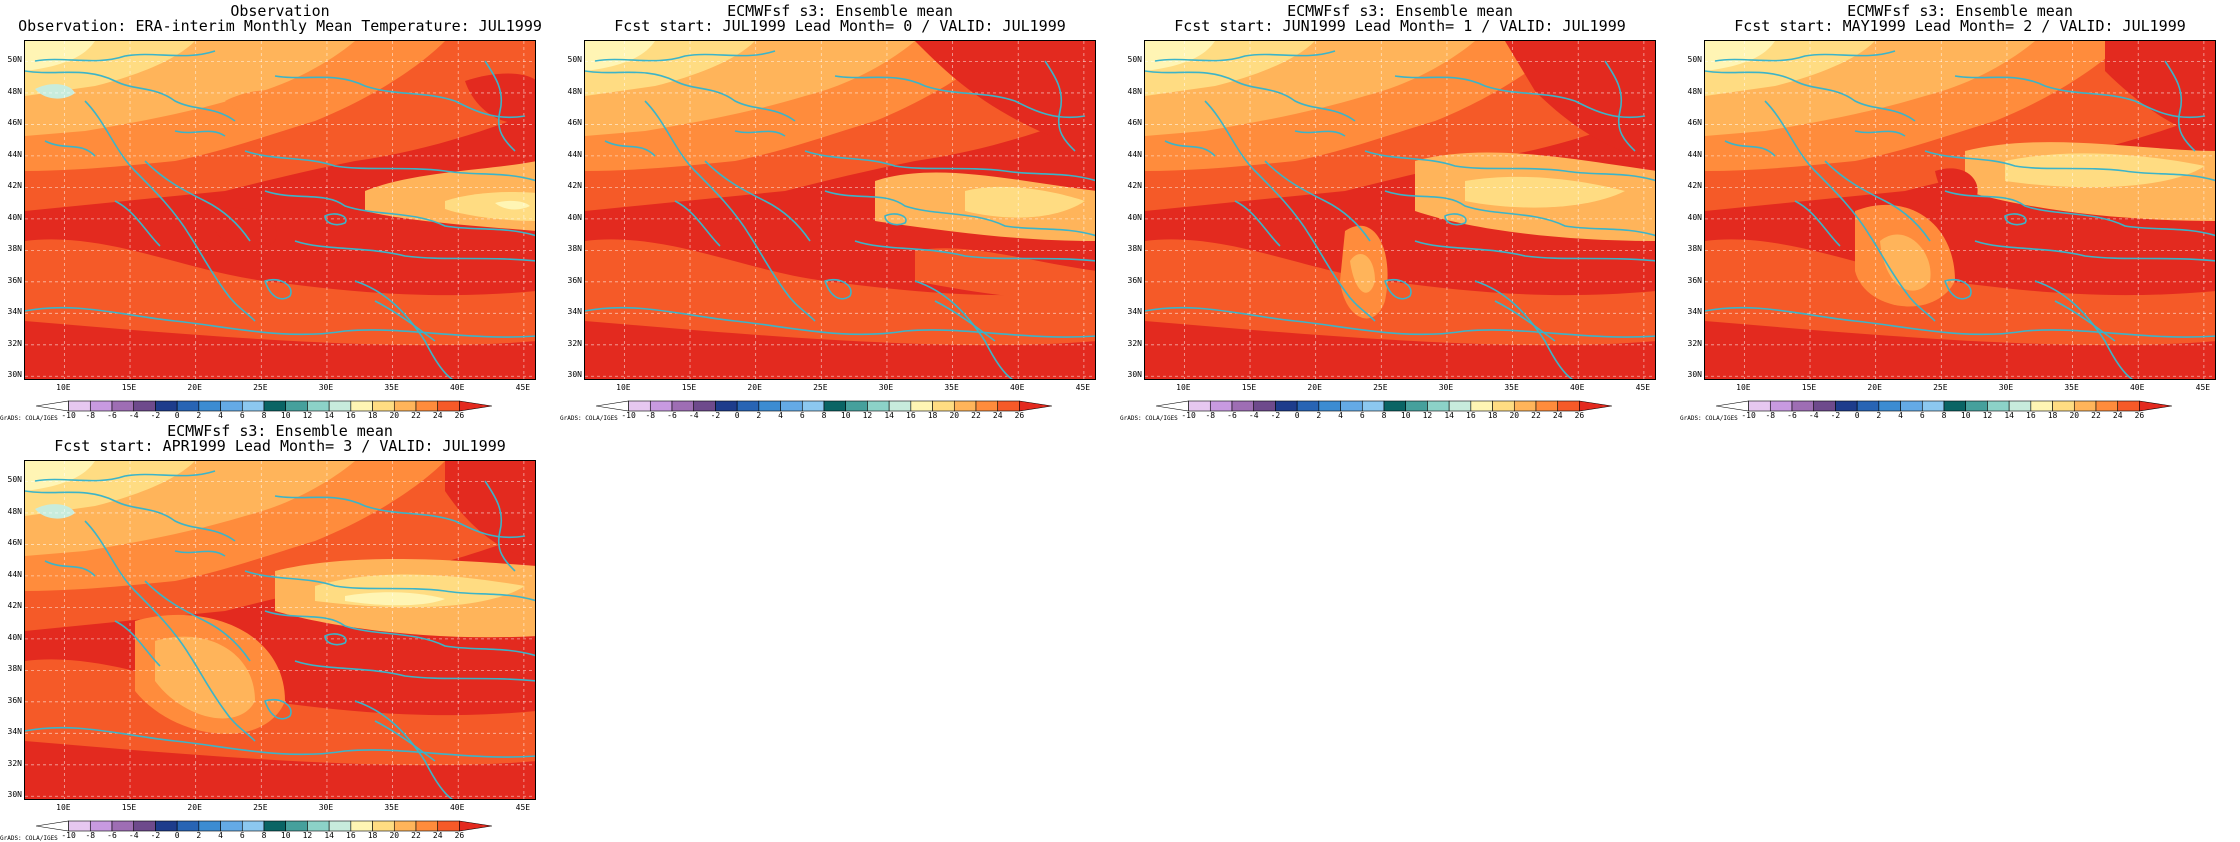 The width and height of the screenshot is (2240, 842). Describe the element at coordinates (260, 387) in the screenshot. I see `lon-tick-label: 25E` at that location.